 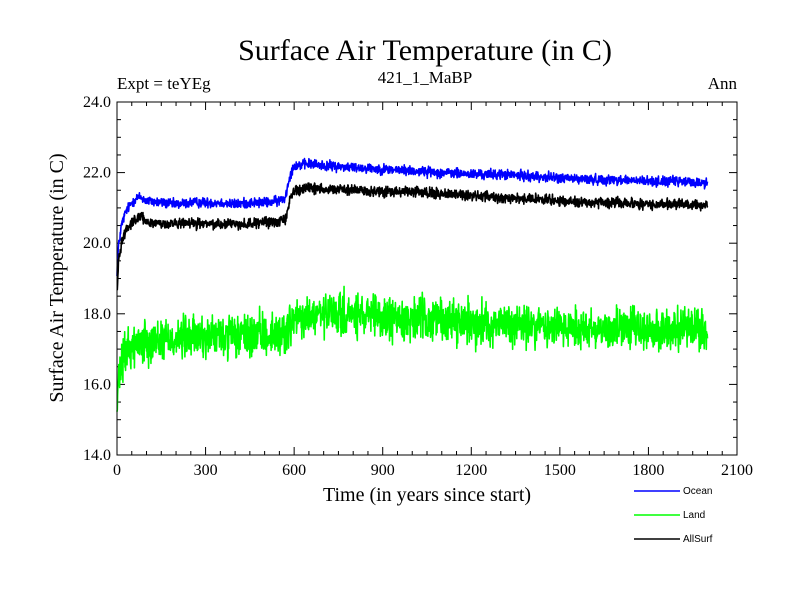 I want to click on y-tick-label: 22.0, so click(x=97, y=173).